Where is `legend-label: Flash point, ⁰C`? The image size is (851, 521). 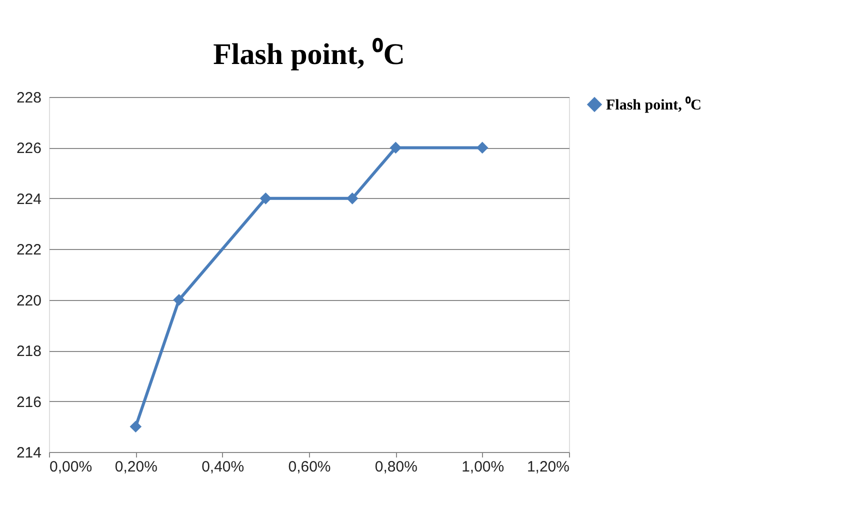 legend-label: Flash point, ⁰C is located at coordinates (654, 105).